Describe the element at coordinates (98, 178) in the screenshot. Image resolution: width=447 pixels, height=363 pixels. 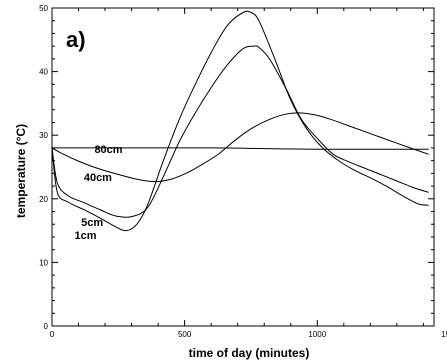
I see `series-label-40cm: 40cm` at that location.